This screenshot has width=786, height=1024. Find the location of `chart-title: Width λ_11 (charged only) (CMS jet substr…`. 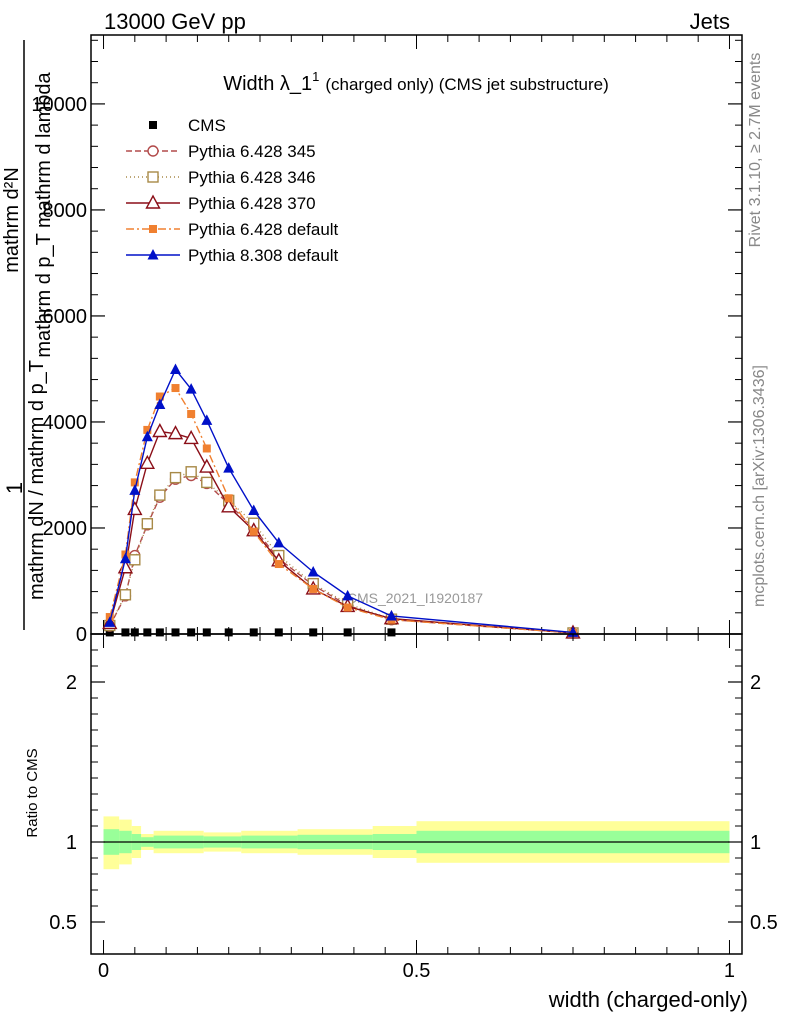

chart-title: Width λ_11 (charged only) (CMS jet substr… is located at coordinates (416, 82).